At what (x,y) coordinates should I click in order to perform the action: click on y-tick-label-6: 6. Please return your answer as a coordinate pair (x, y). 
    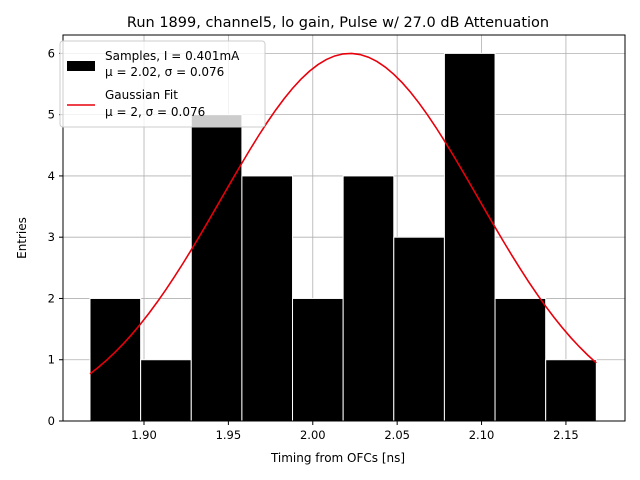
    Looking at the image, I should click on (51, 53).